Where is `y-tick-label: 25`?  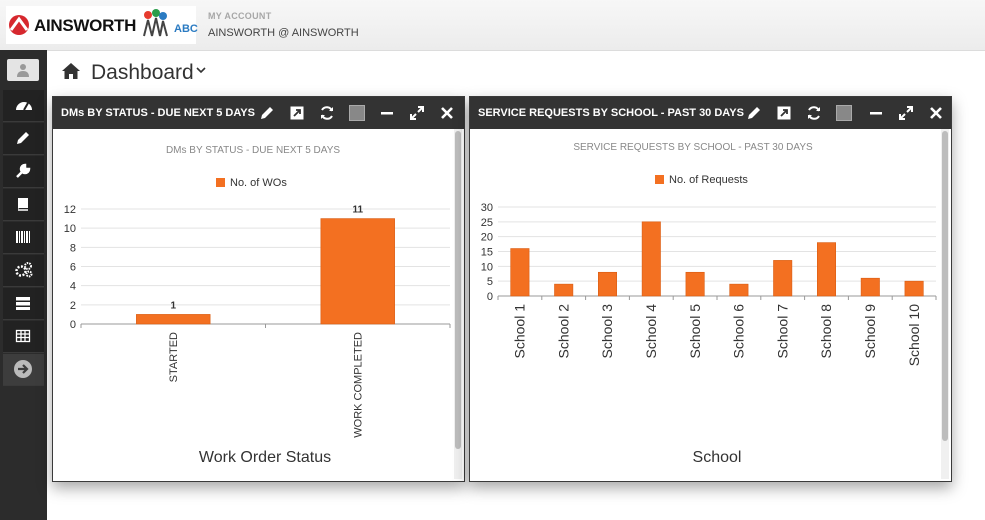
y-tick-label: 25 is located at coordinates (487, 223).